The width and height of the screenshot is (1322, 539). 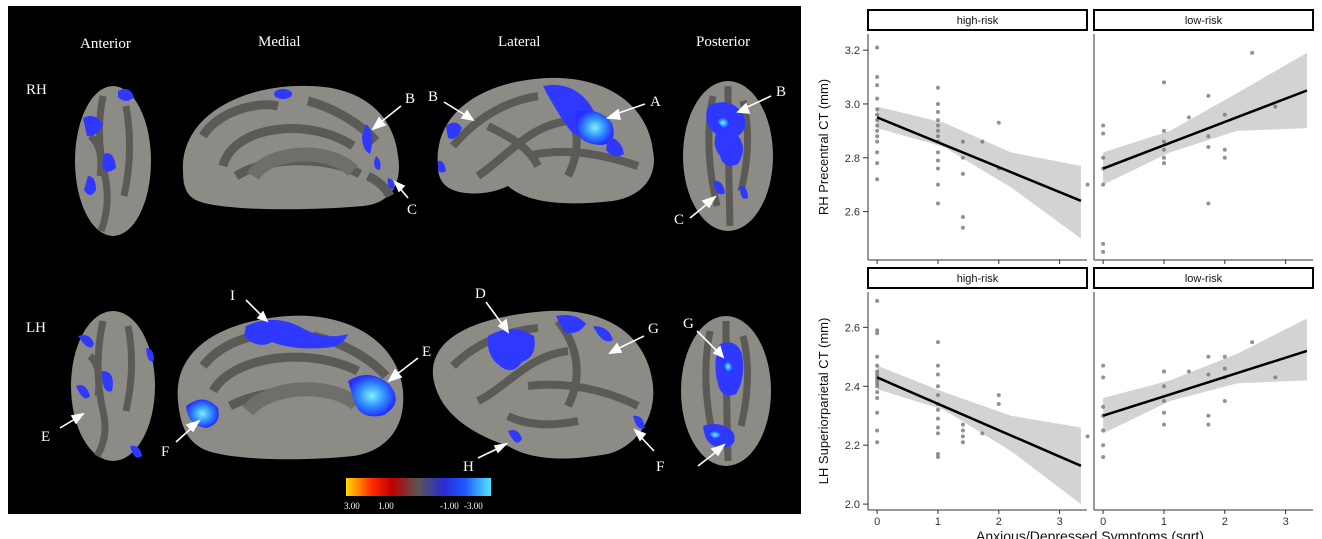 What do you see at coordinates (979, 435) in the screenshot?
I see `confidence-band` at bounding box center [979, 435].